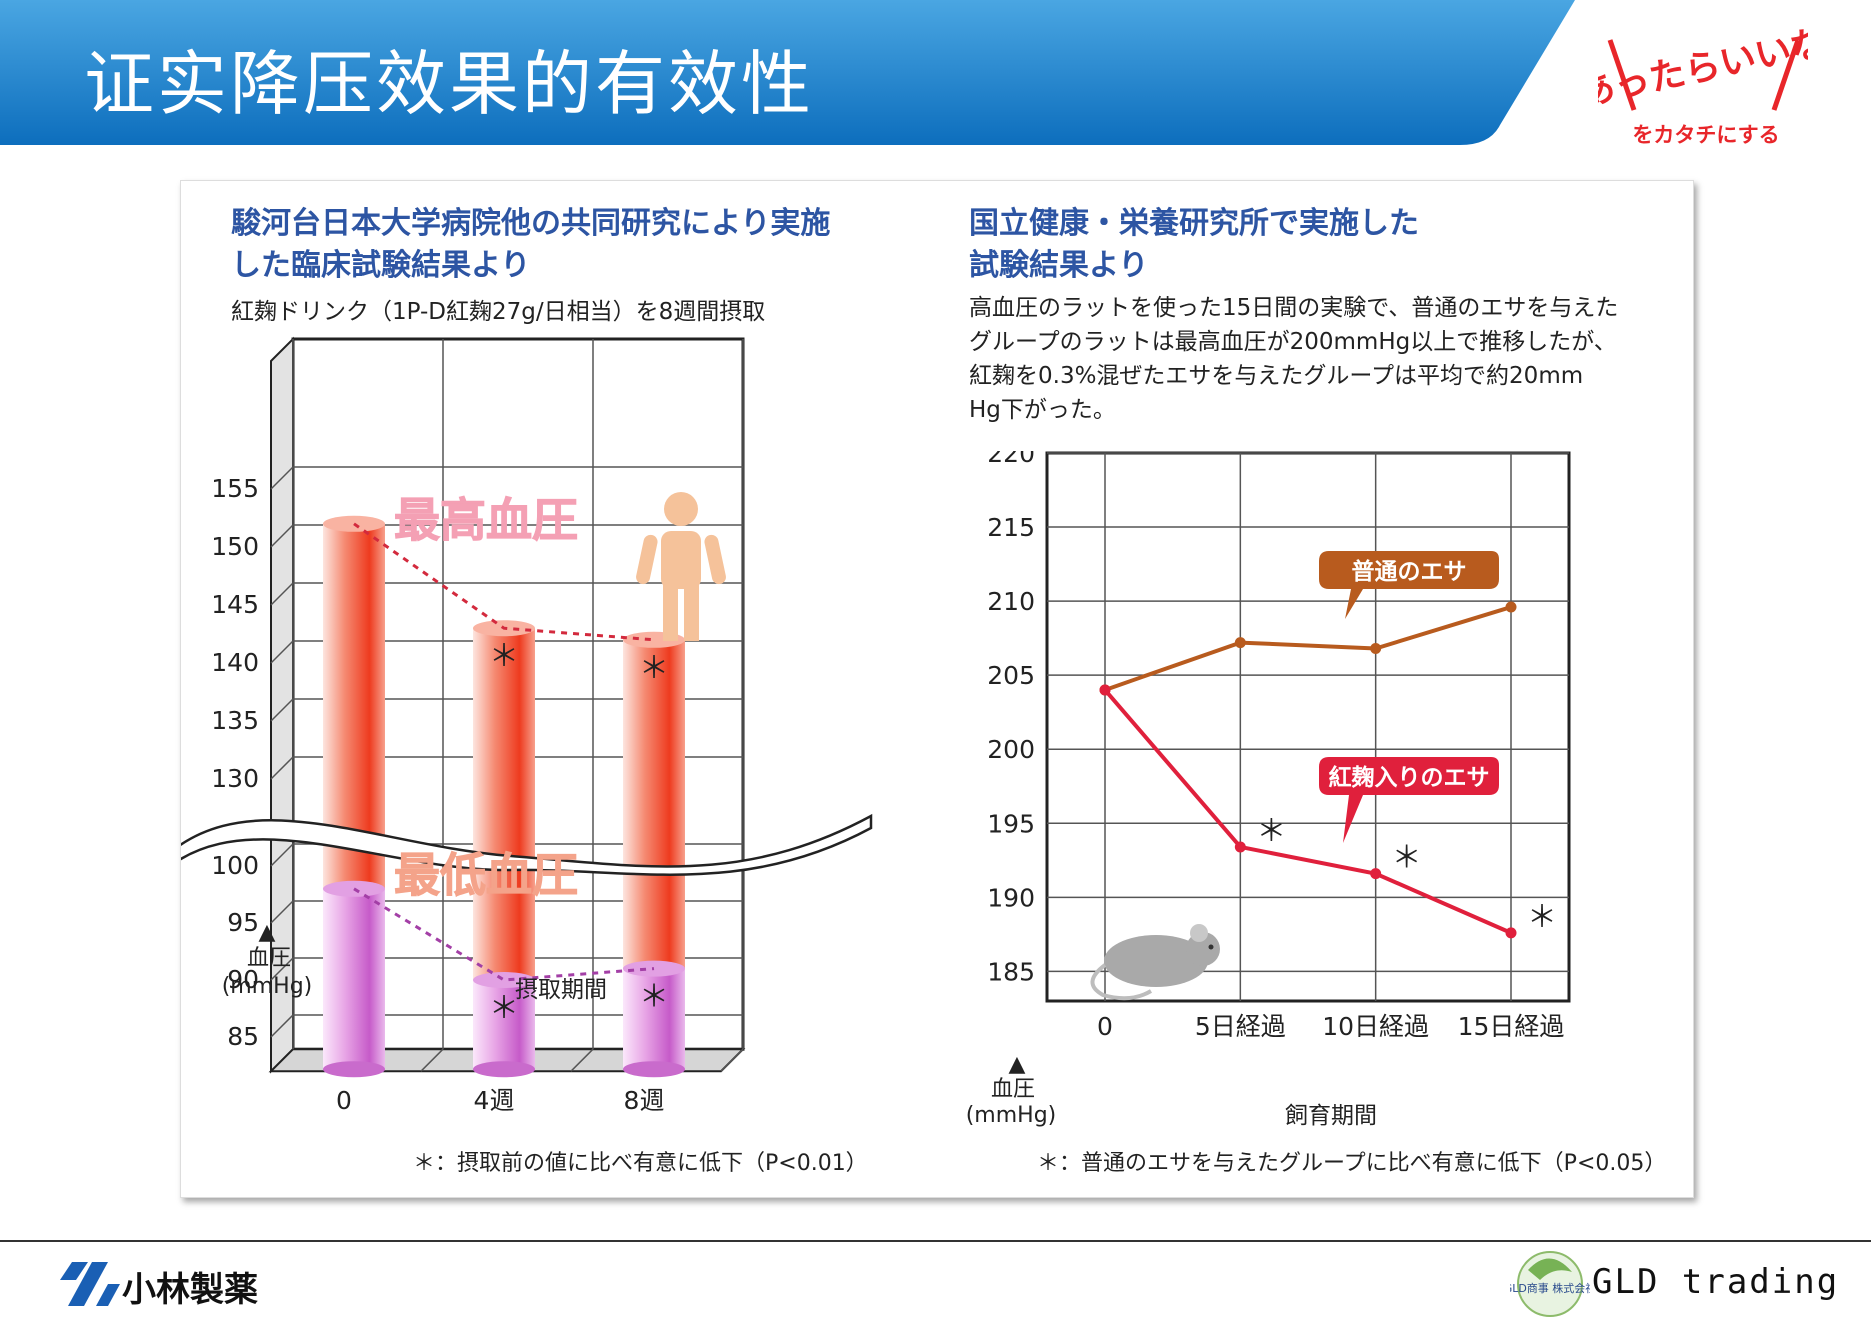 This screenshot has height=1325, width=1871. What do you see at coordinates (235, 546) in the screenshot?
I see `bar-y-tick-label: 150` at bounding box center [235, 546].